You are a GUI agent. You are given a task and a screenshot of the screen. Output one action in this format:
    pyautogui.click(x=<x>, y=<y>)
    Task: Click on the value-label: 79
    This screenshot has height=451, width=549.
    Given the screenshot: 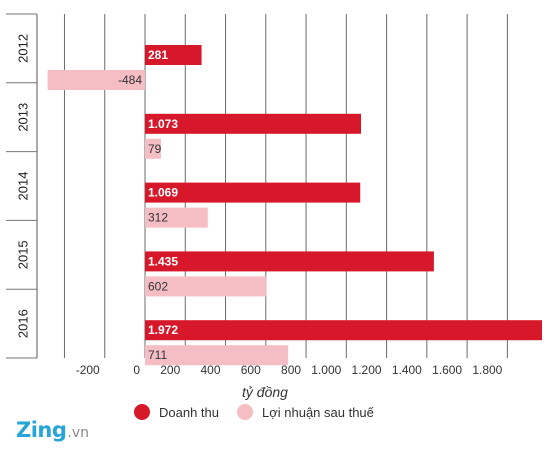 What is the action you would take?
    pyautogui.click(x=155, y=149)
    